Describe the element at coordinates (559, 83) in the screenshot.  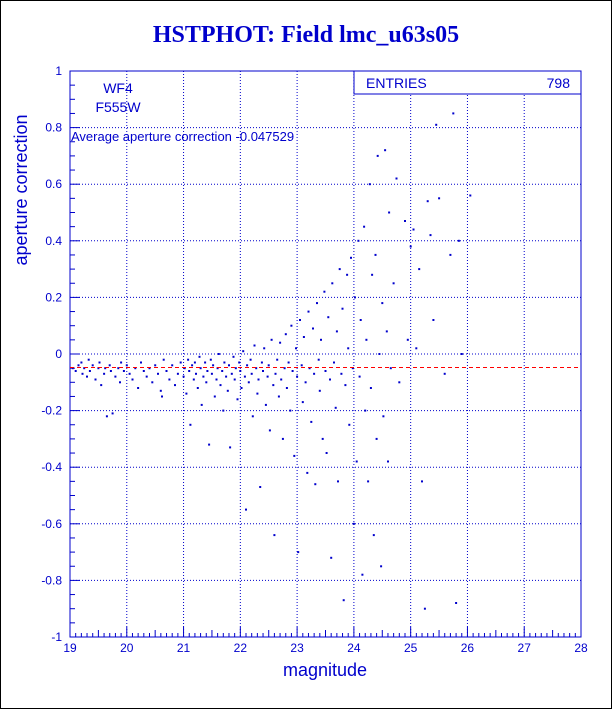
I see `stats-value: 798` at that location.